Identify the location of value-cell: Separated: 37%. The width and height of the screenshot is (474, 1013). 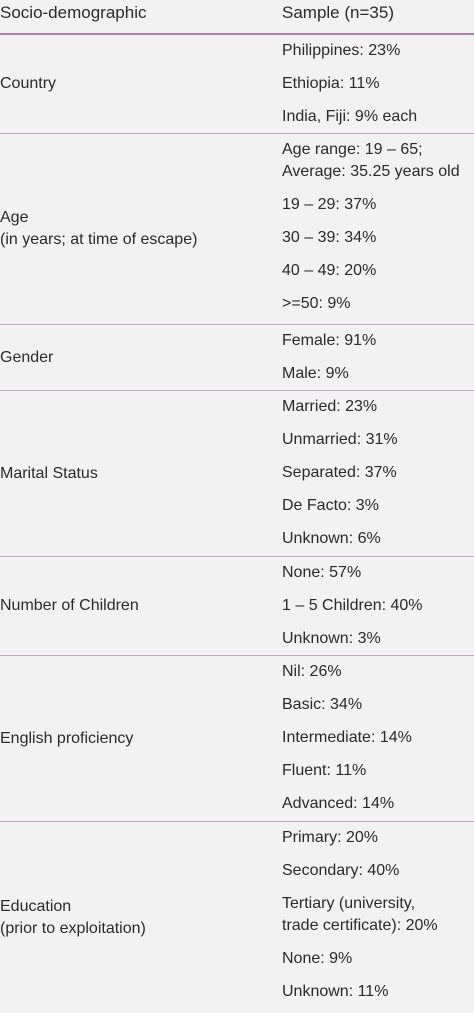
(339, 472).